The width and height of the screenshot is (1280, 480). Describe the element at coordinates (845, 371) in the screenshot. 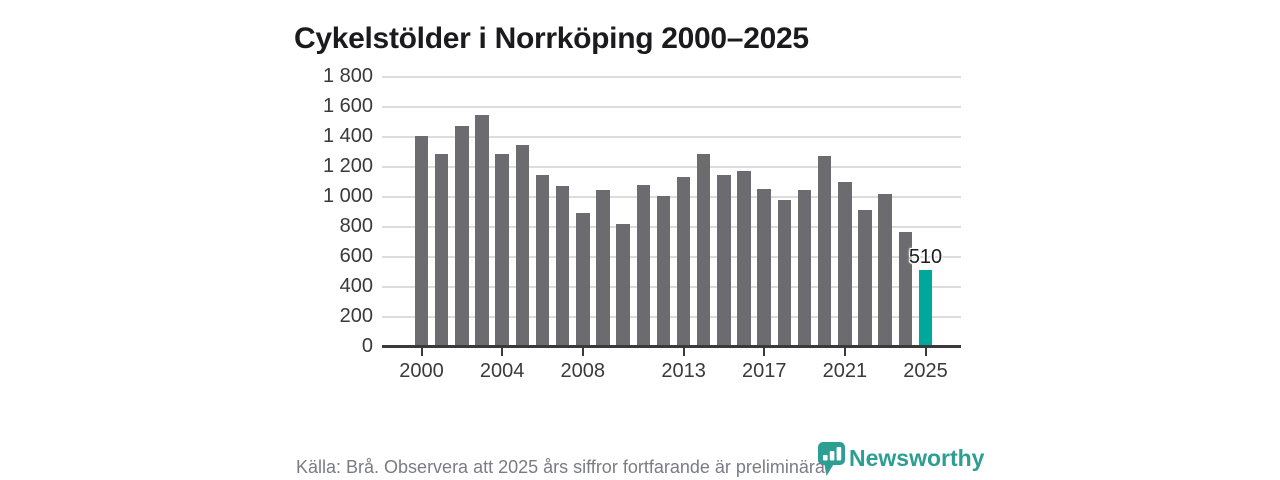

I see `x-axis-label-2021: 2021` at that location.